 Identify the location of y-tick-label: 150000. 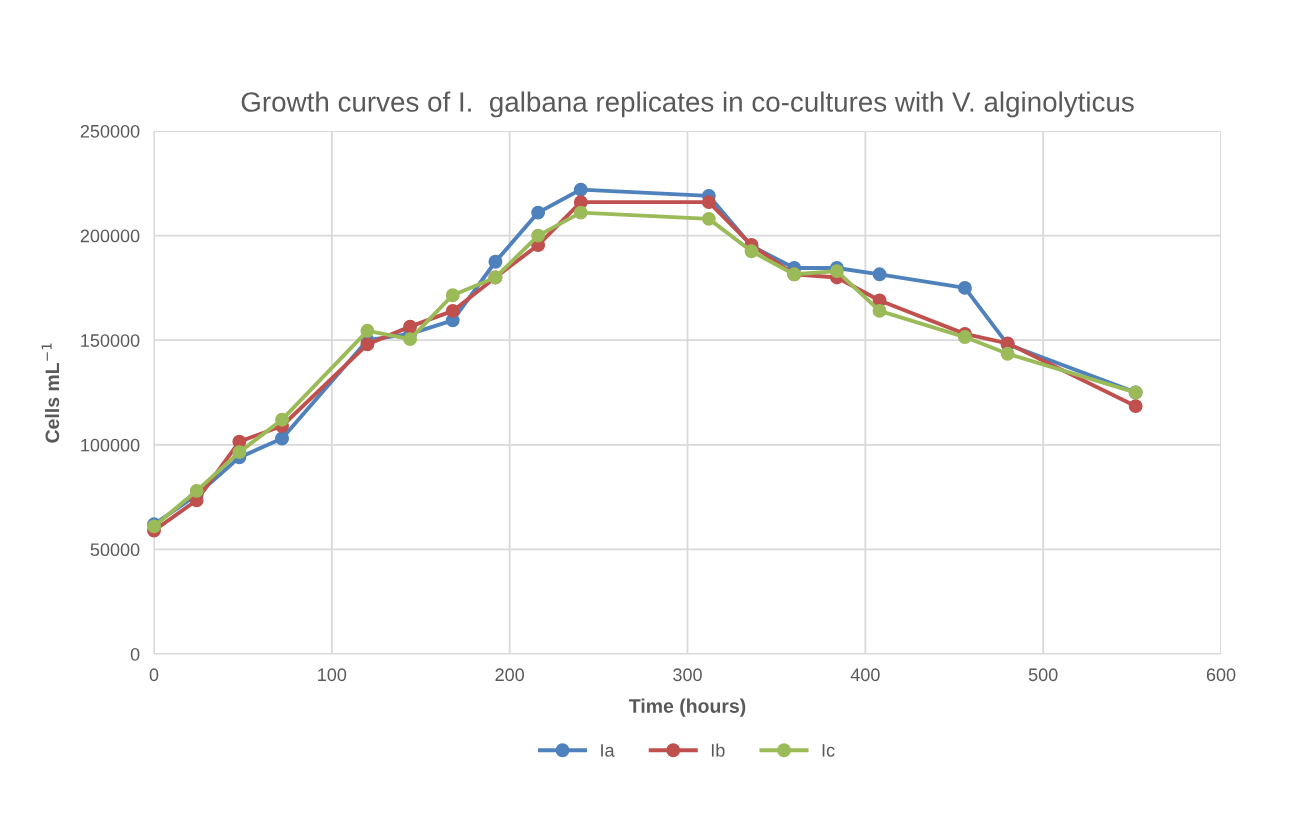
(110, 340).